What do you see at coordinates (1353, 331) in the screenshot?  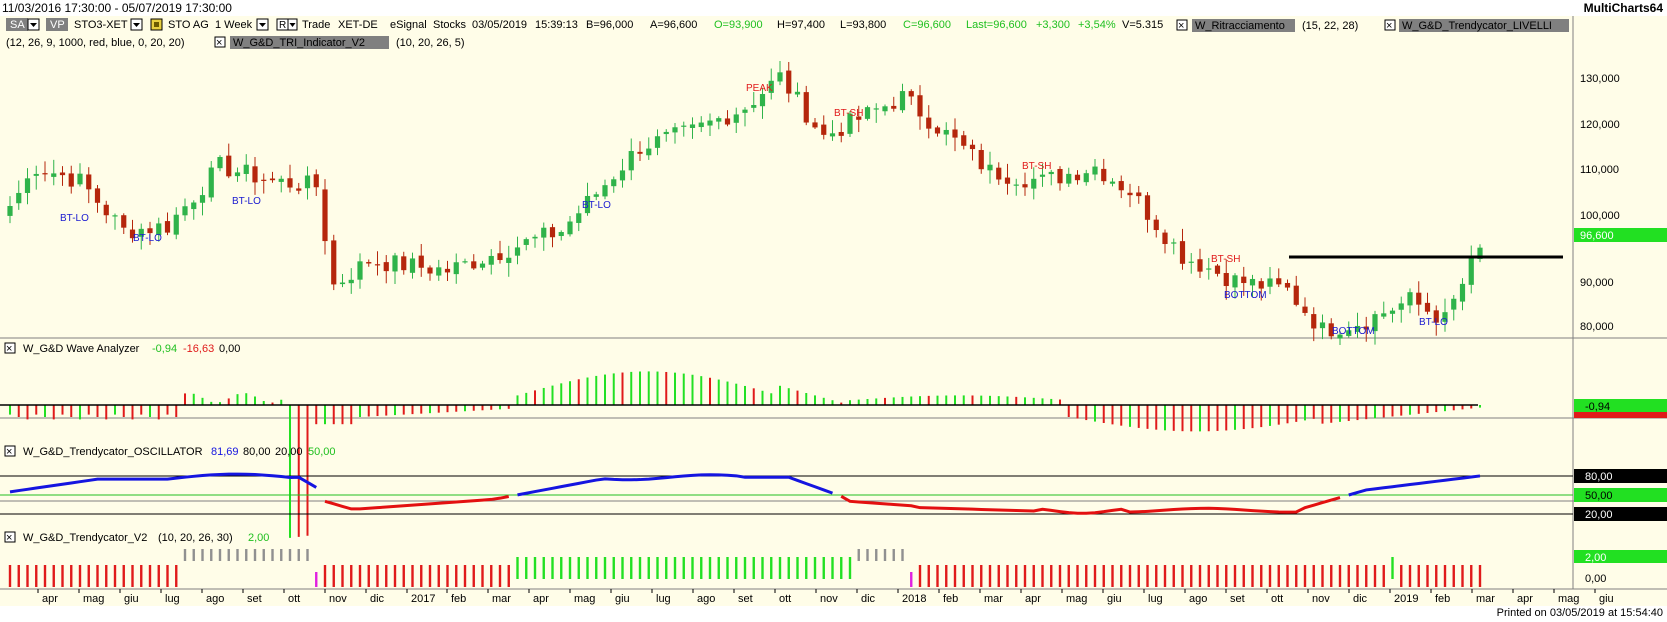 I see `annotation-bottom: BOTTOM` at bounding box center [1353, 331].